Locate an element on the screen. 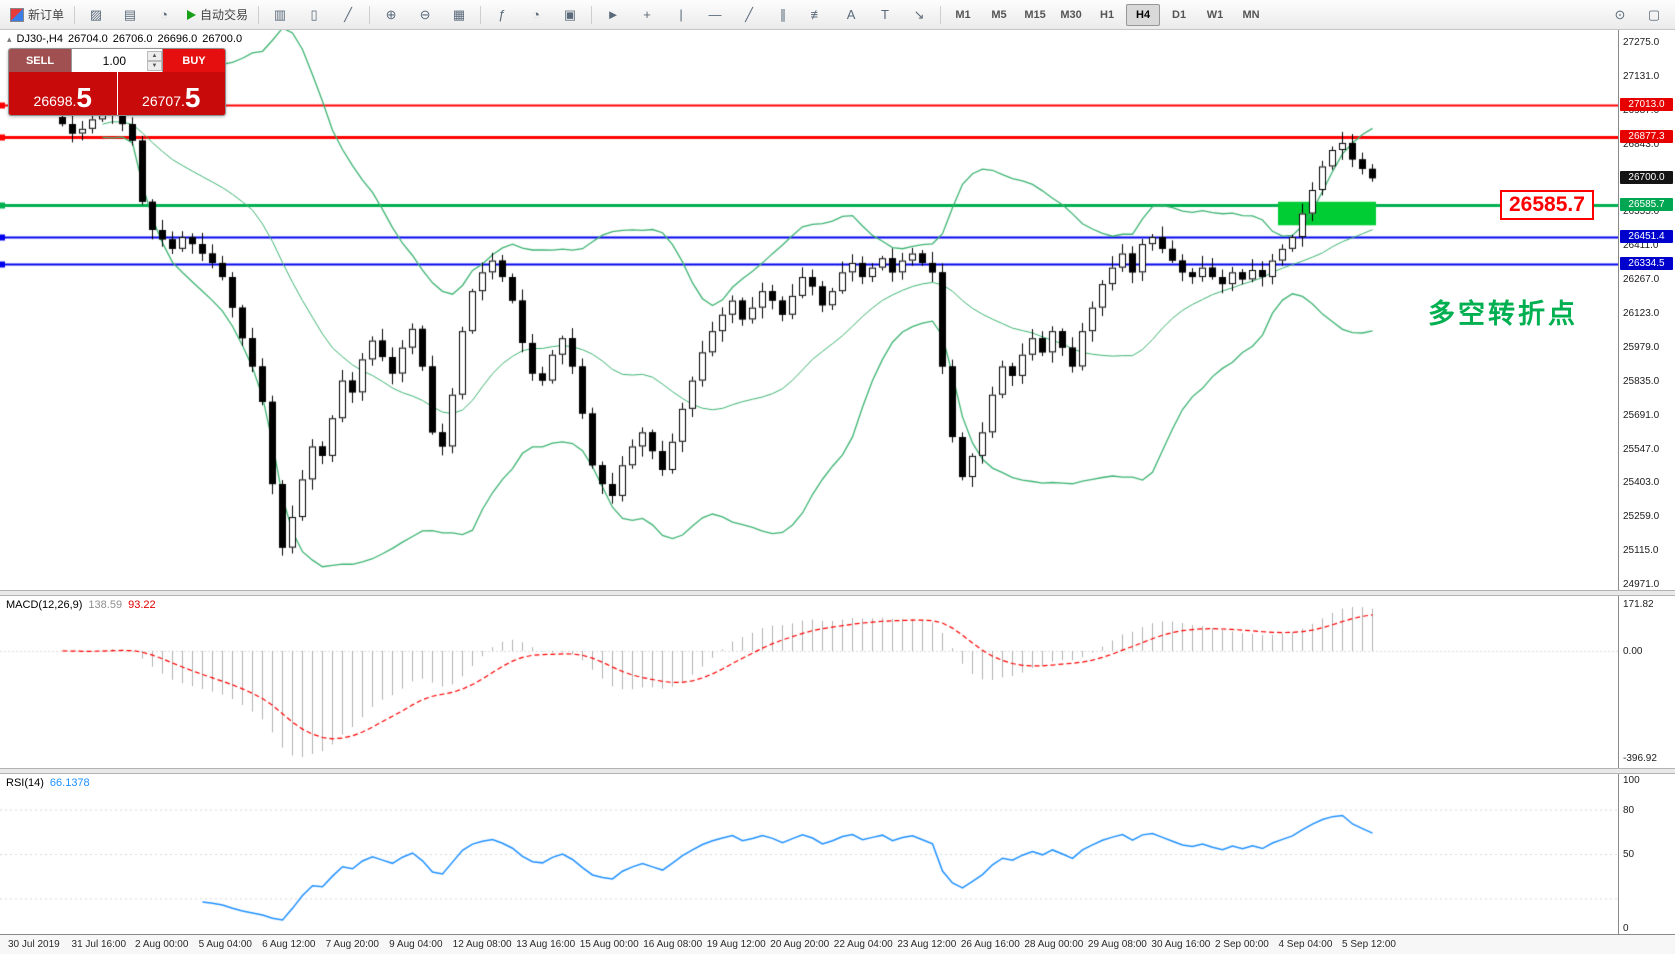 The image size is (1675, 954). symbol-marker-icon: ▴ is located at coordinates (9, 38).